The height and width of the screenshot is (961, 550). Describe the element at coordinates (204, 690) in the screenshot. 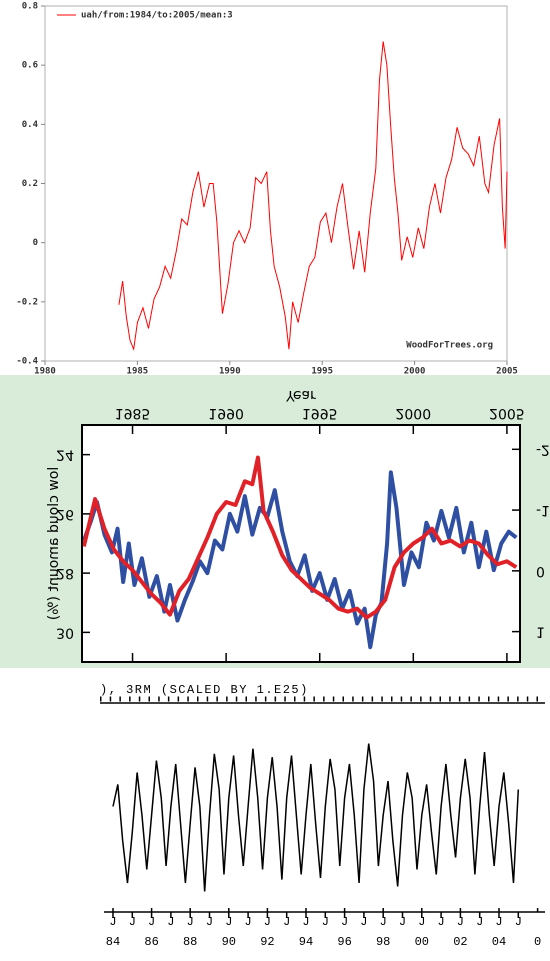

I see `chart-title: ), 3RM (SCALED BY 1.E25)` at that location.